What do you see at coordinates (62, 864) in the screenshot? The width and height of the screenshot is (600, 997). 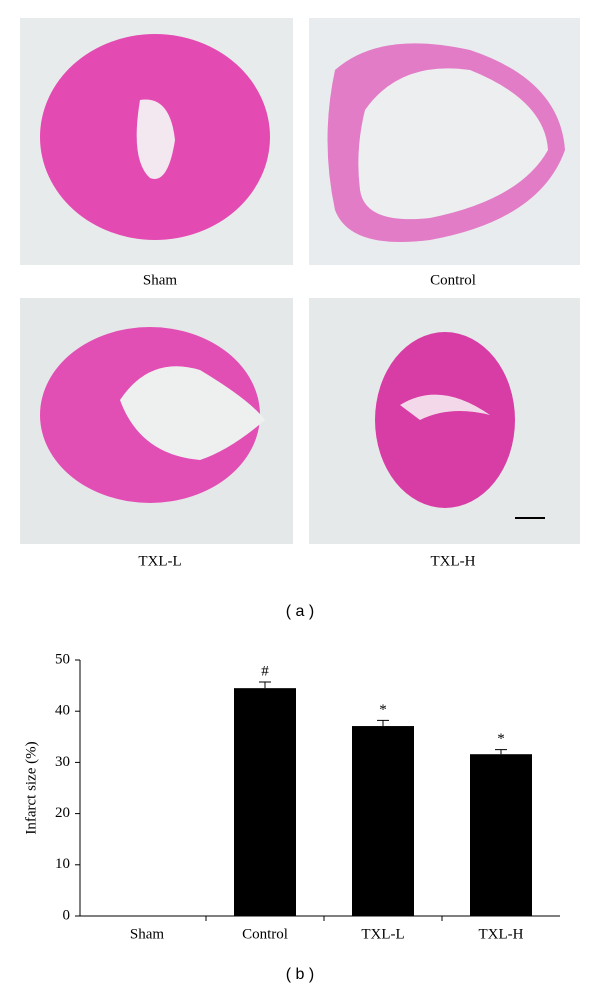 I see `y-tick-label: 10` at bounding box center [62, 864].